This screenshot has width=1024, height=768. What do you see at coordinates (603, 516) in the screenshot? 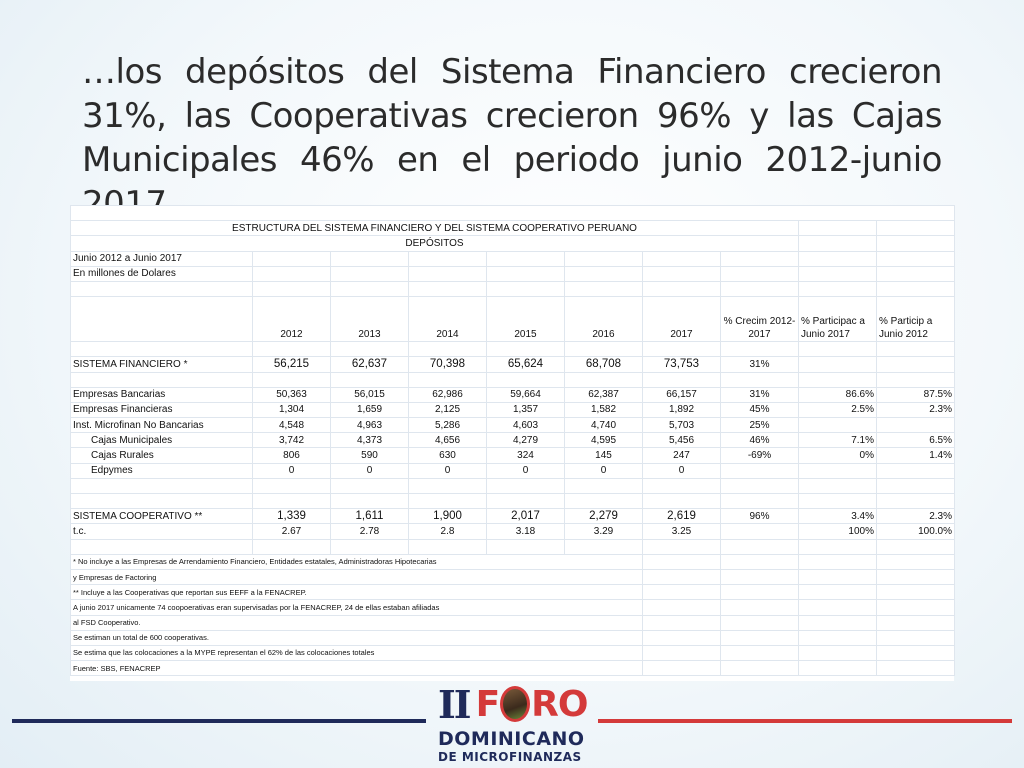
I see `row-value: 2,279` at bounding box center [603, 516].